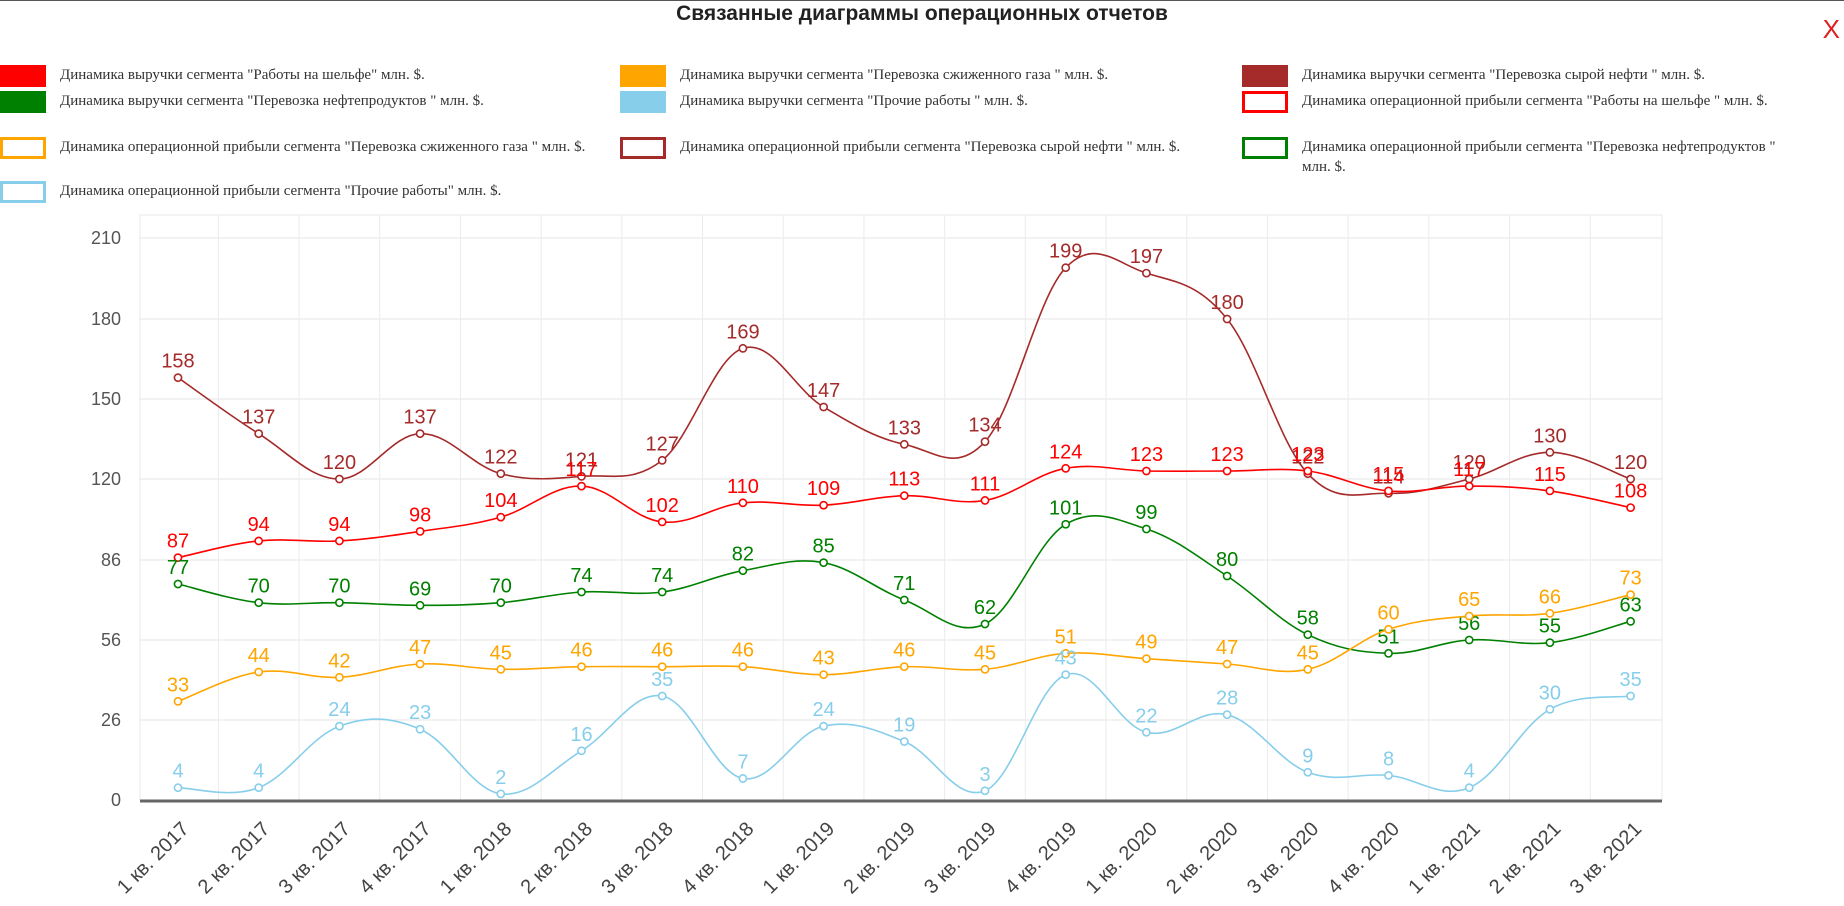  Describe the element at coordinates (984, 426) in the screenshot. I see `data-label: 134` at that location.